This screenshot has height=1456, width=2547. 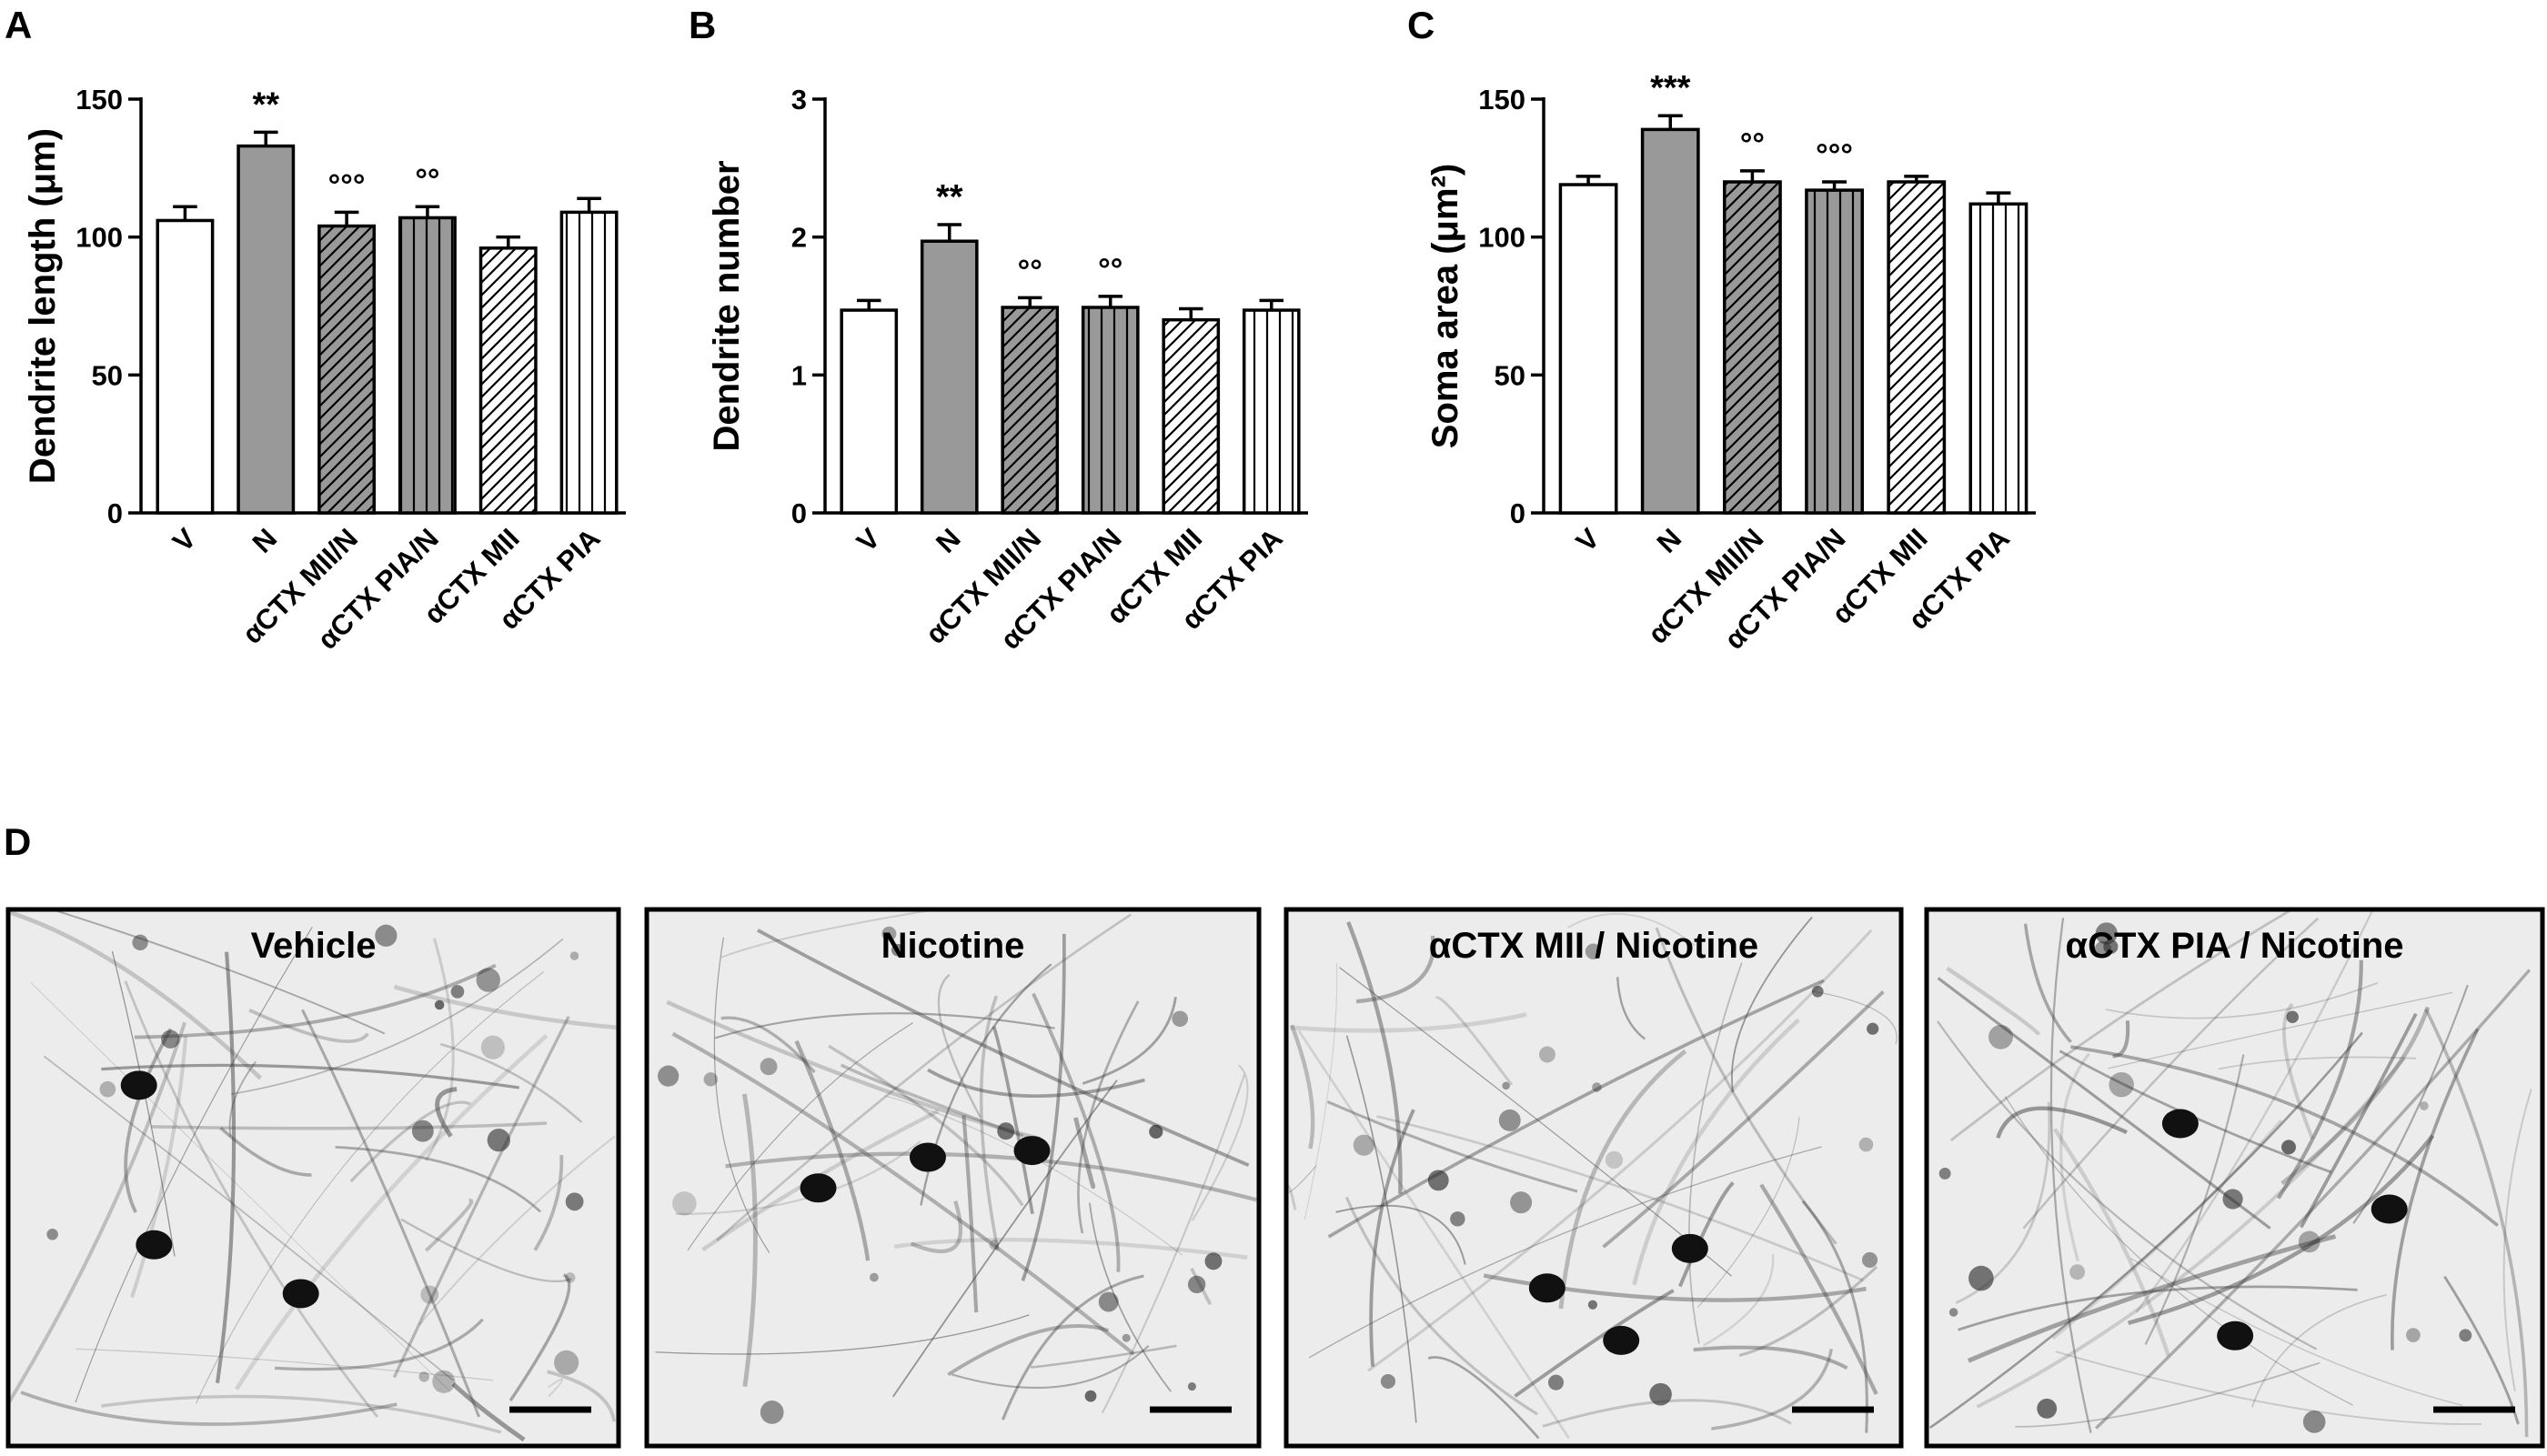 What do you see at coordinates (1517, 513) in the screenshot?
I see `y-tick-label: 0` at bounding box center [1517, 513].